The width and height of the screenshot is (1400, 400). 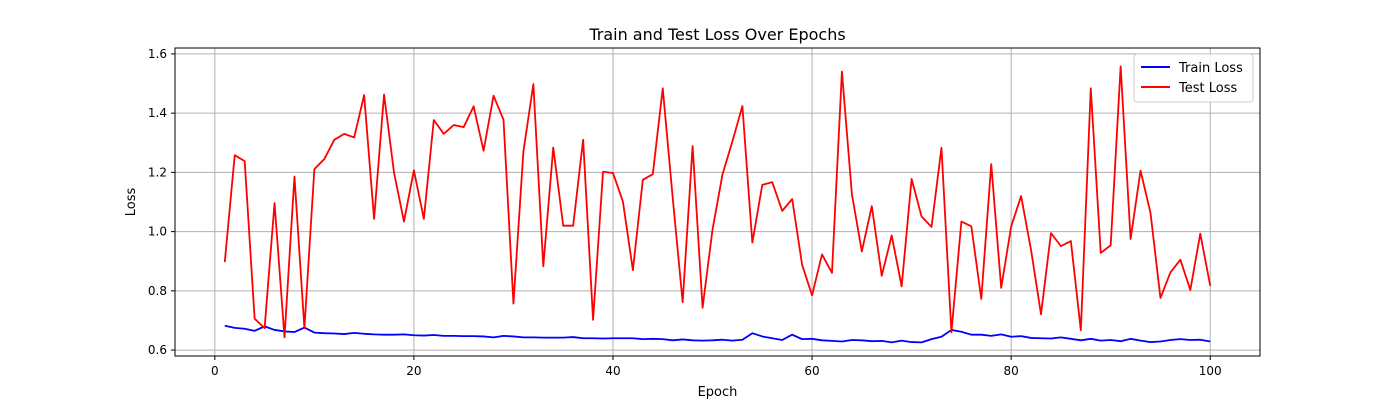 I want to click on x-tick-label: 40, so click(x=612, y=371).